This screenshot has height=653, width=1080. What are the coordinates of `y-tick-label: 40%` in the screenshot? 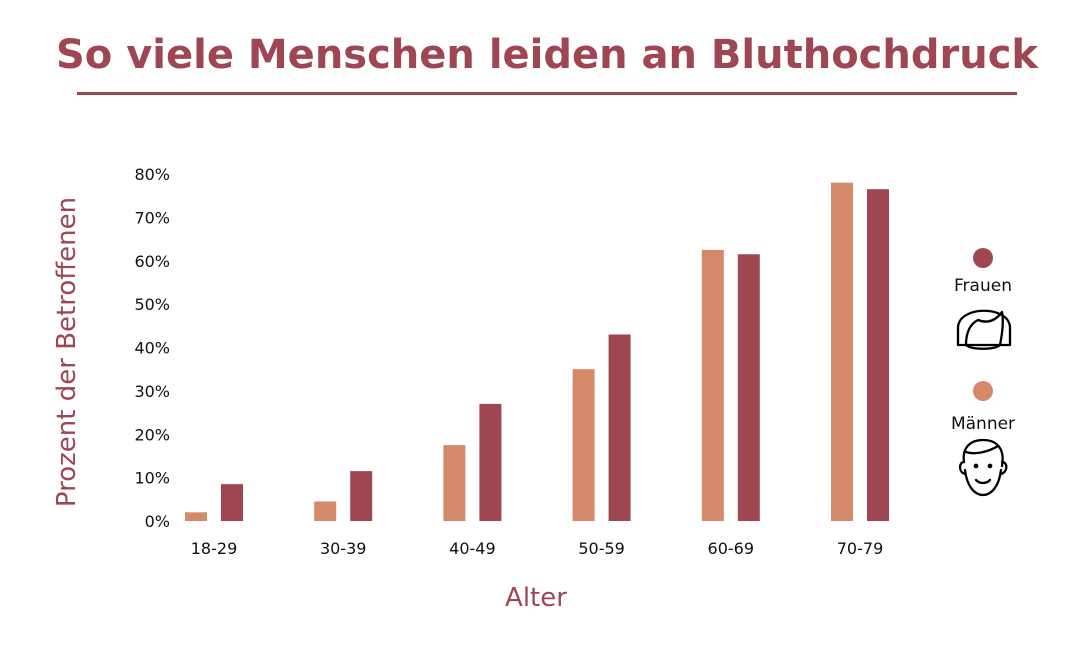 It's located at (152, 348).